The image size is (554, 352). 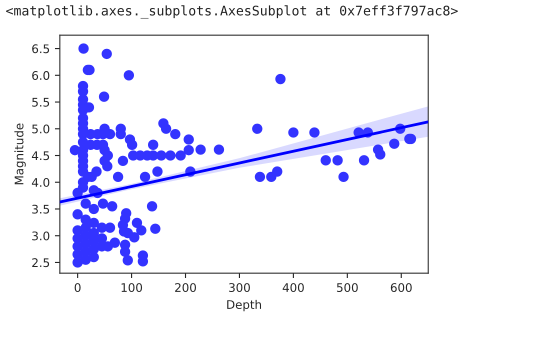 I want to click on x-tick-label: 600, so click(x=401, y=287).